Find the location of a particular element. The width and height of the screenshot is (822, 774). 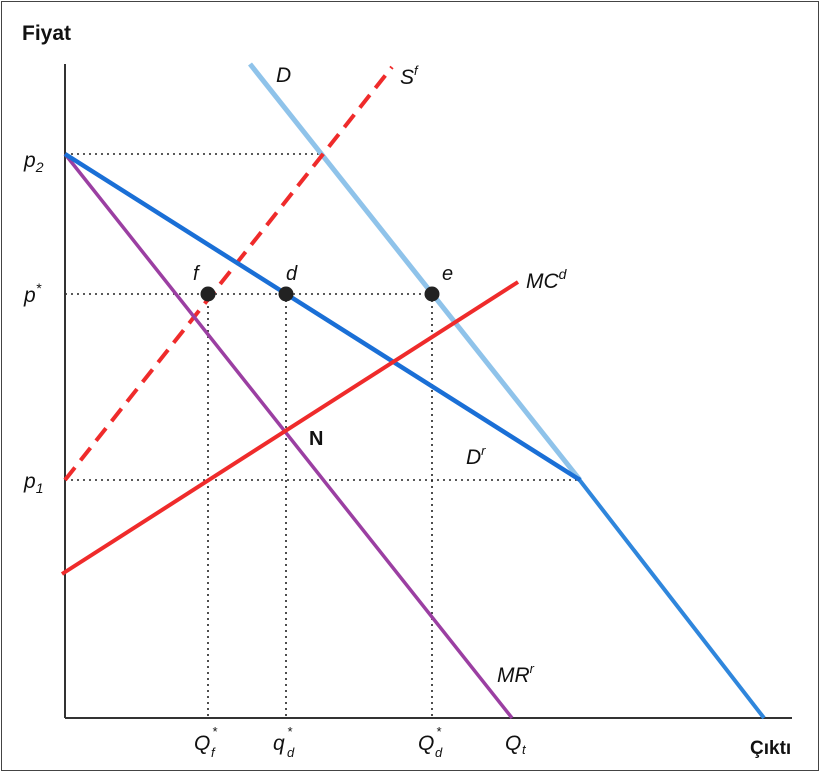

svg-text: t is located at coordinates (524, 749).